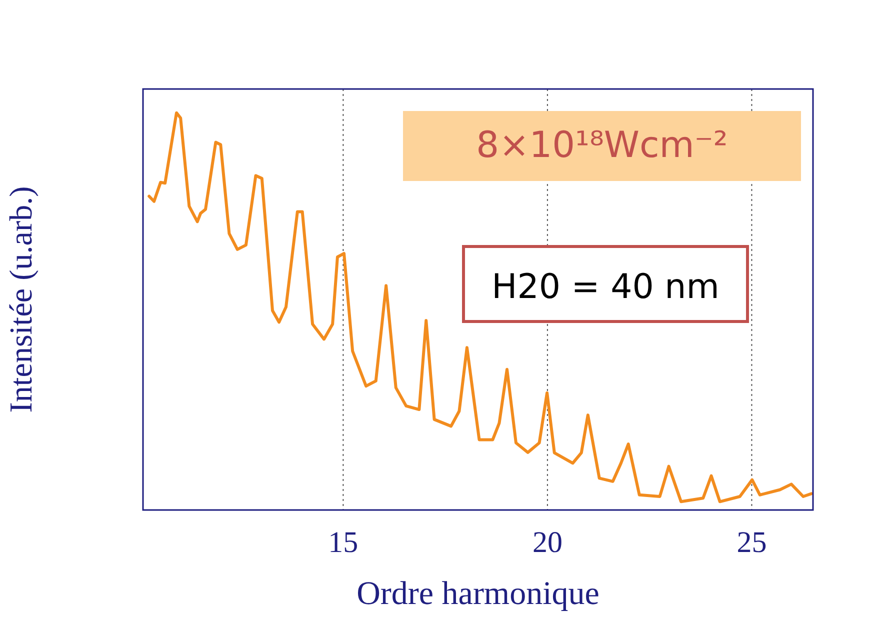  I want to click on label-box: 8×10¹⁸Wcm⁻², so click(602, 146).